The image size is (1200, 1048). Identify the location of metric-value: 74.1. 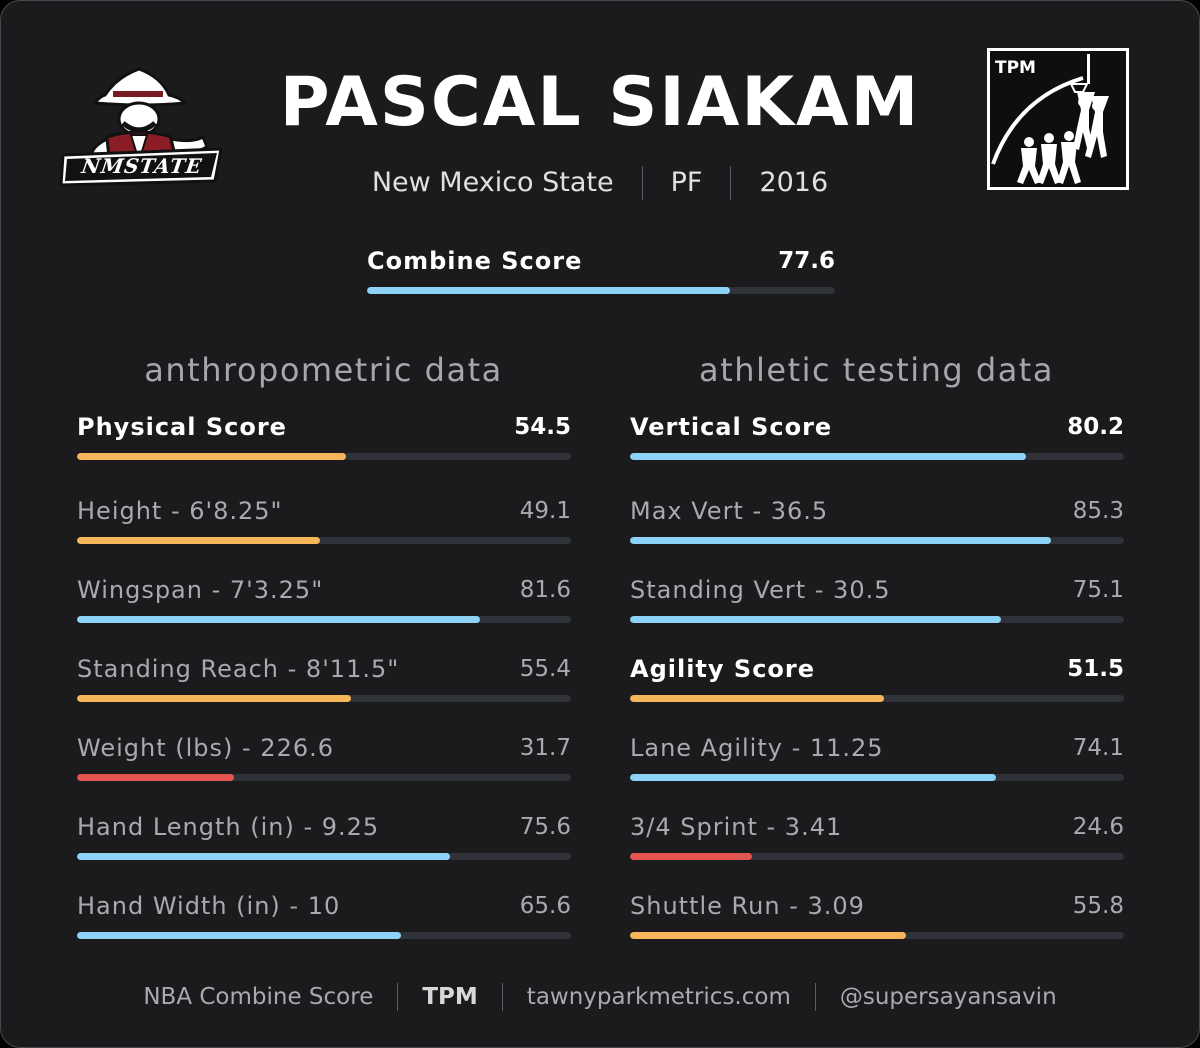
(1098, 748).